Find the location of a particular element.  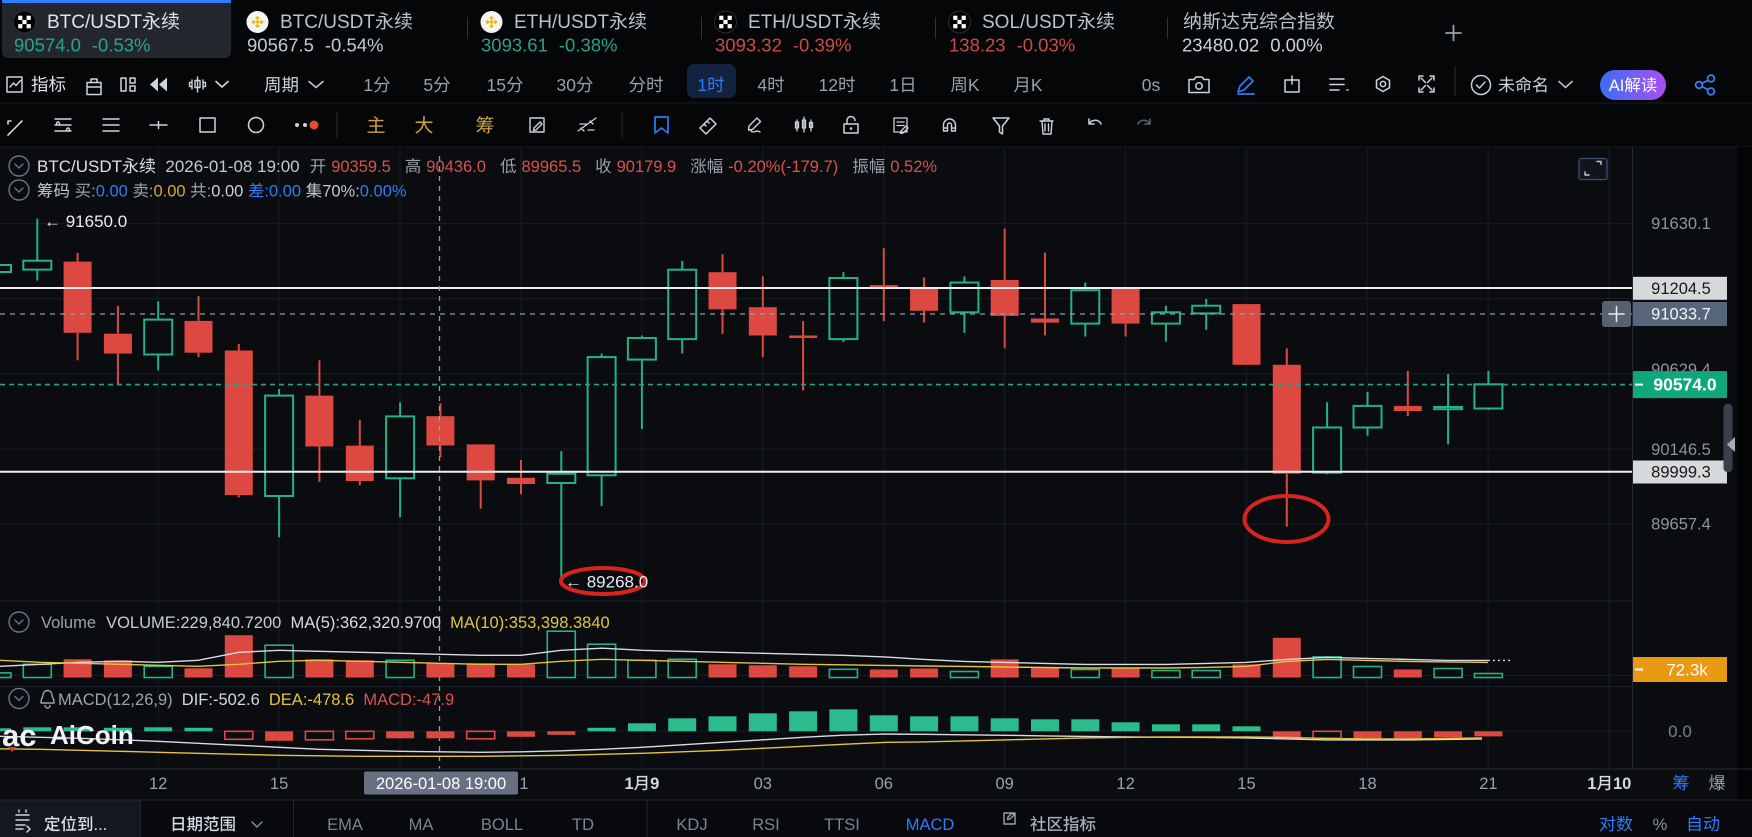

svg-text: 30 is located at coordinates (567, 85).